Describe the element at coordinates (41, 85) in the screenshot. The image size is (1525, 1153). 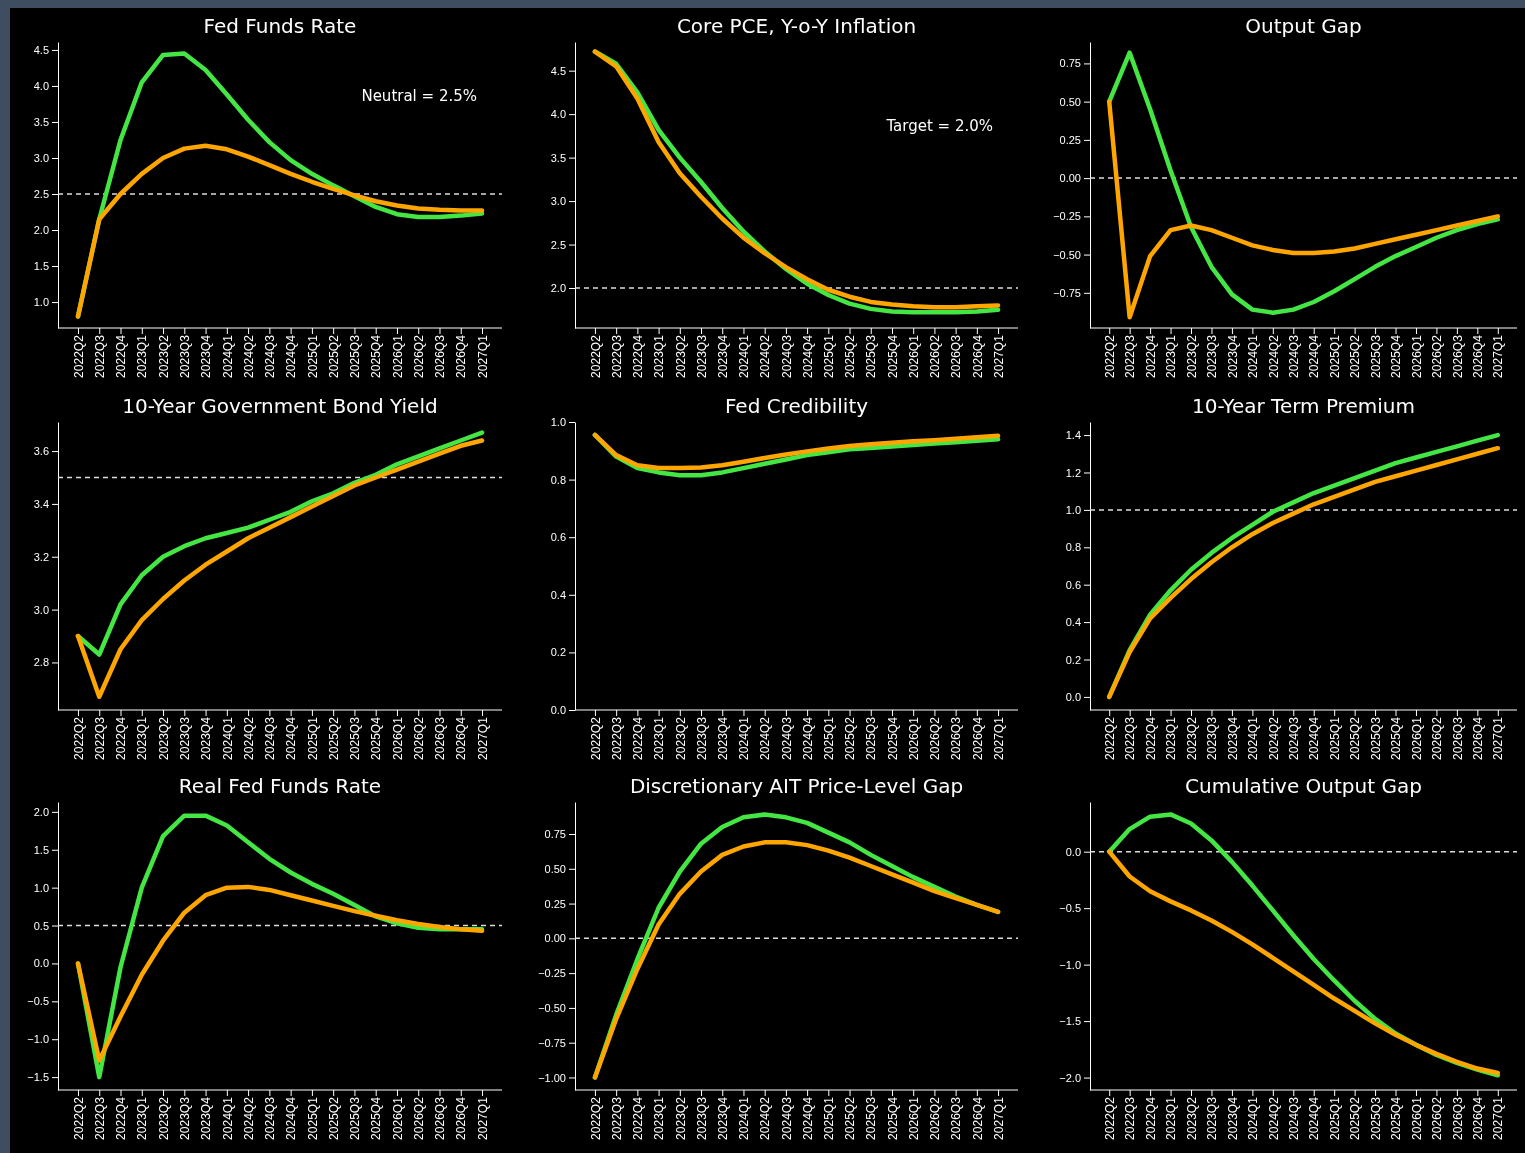
I see `y-tick-label: 4.0` at that location.